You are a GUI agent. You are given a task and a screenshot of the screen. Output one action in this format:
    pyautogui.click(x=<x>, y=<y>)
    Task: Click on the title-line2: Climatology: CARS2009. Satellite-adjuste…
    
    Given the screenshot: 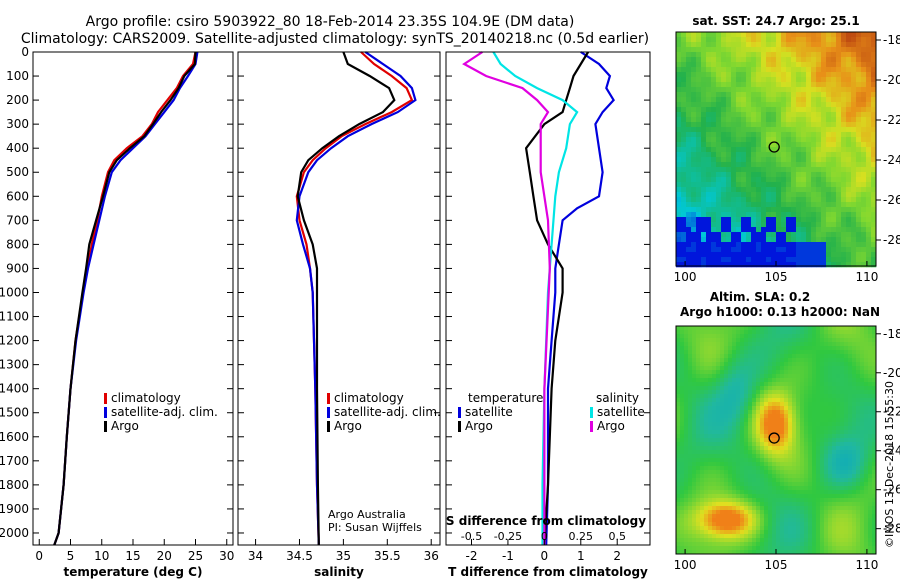 What is the action you would take?
    pyautogui.click(x=335, y=39)
    